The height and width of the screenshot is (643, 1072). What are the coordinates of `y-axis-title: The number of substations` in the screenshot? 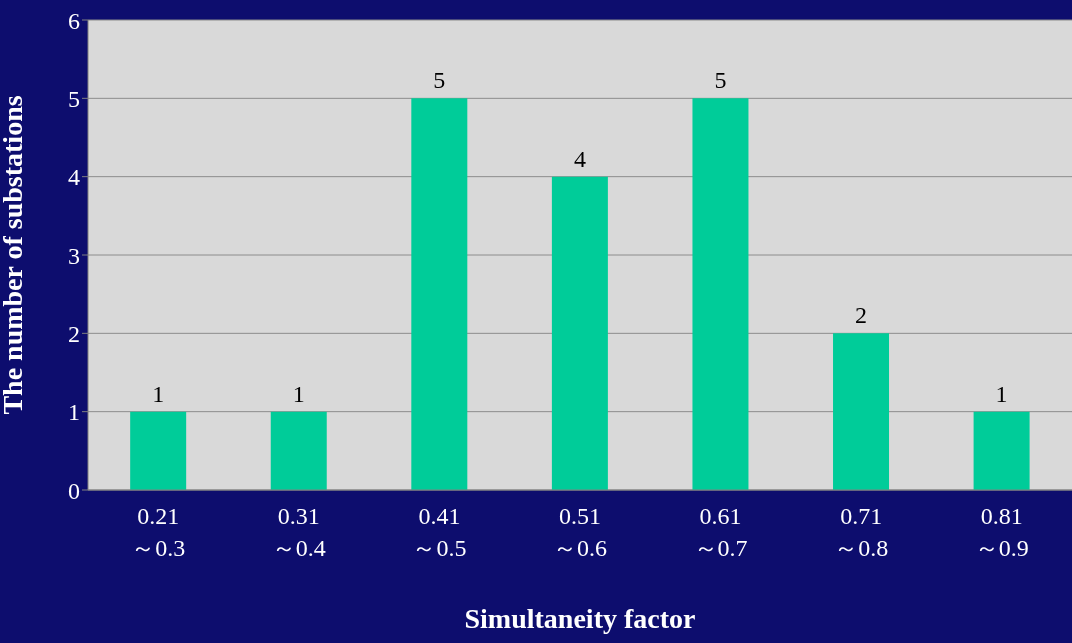 It's located at (14, 255).